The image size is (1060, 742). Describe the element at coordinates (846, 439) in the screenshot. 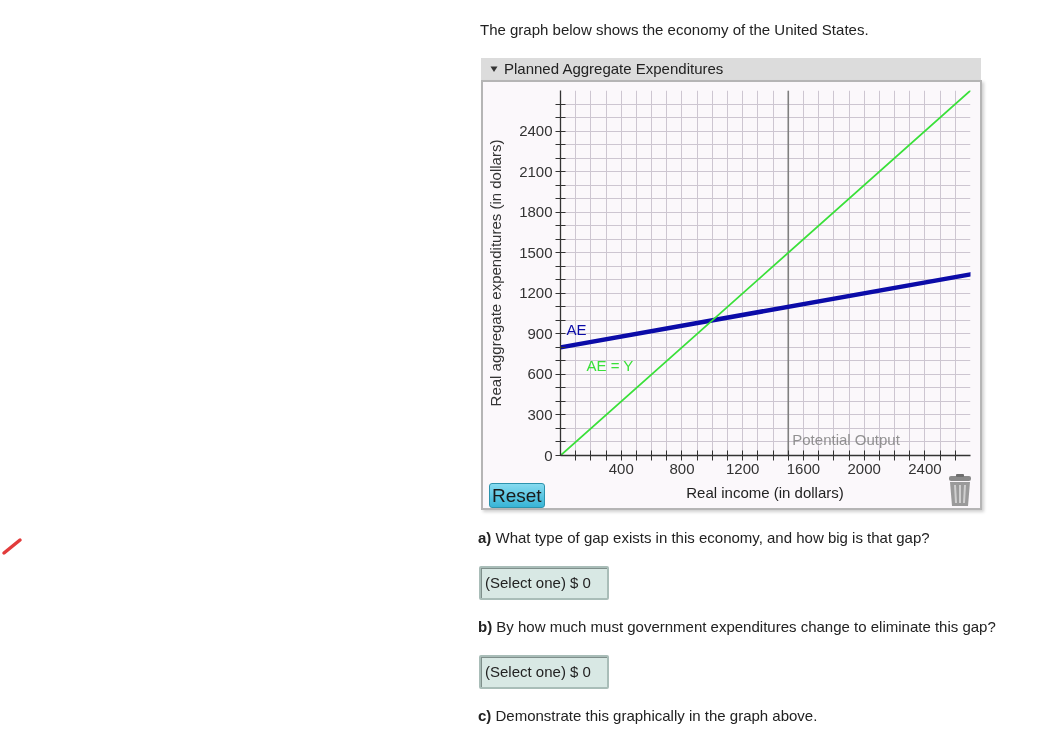

I see `ref-line-label: Potential Output` at that location.